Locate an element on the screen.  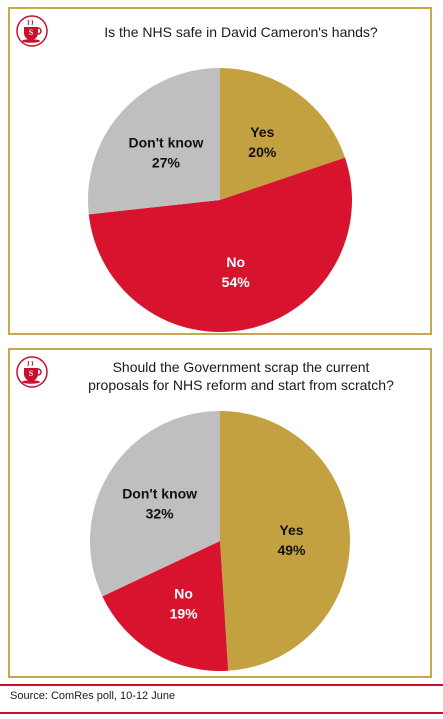
footer-divider-bottom is located at coordinates (221, 713).